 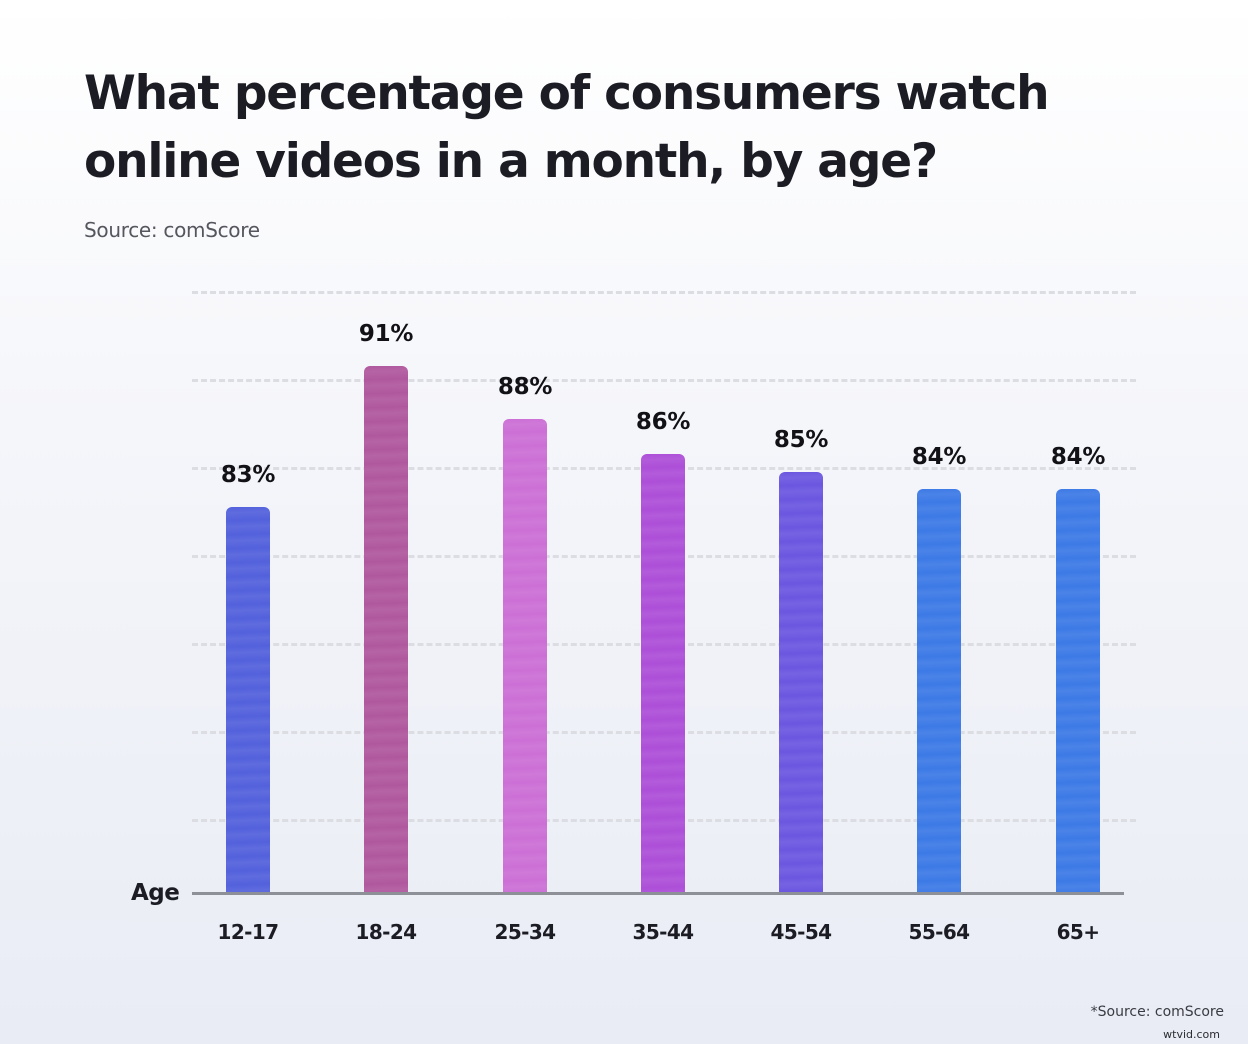 I want to click on x-tick-label: 25-34, so click(x=525, y=932).